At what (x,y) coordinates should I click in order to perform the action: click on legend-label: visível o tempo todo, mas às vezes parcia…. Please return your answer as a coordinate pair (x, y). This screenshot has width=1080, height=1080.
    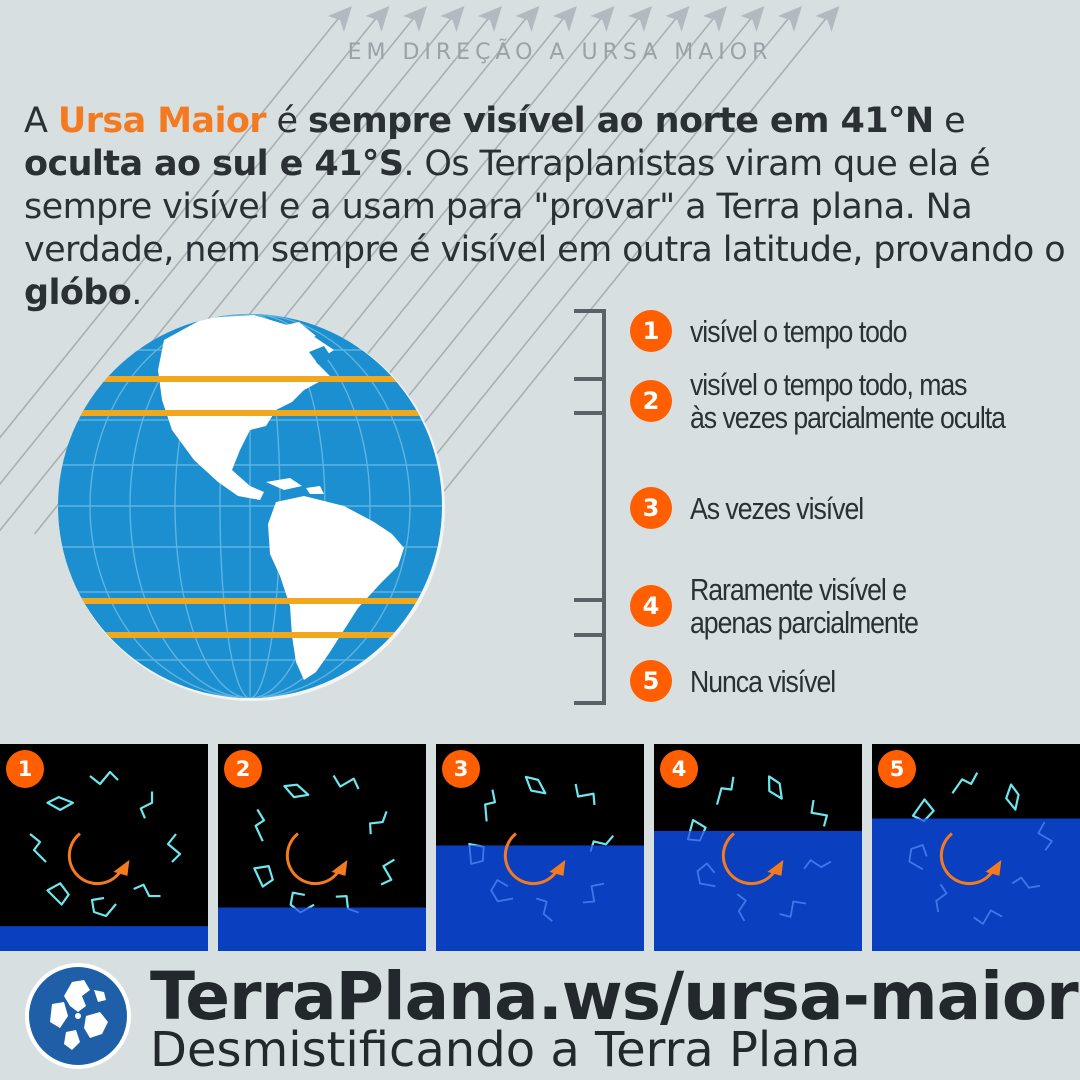
    Looking at the image, I should click on (848, 401).